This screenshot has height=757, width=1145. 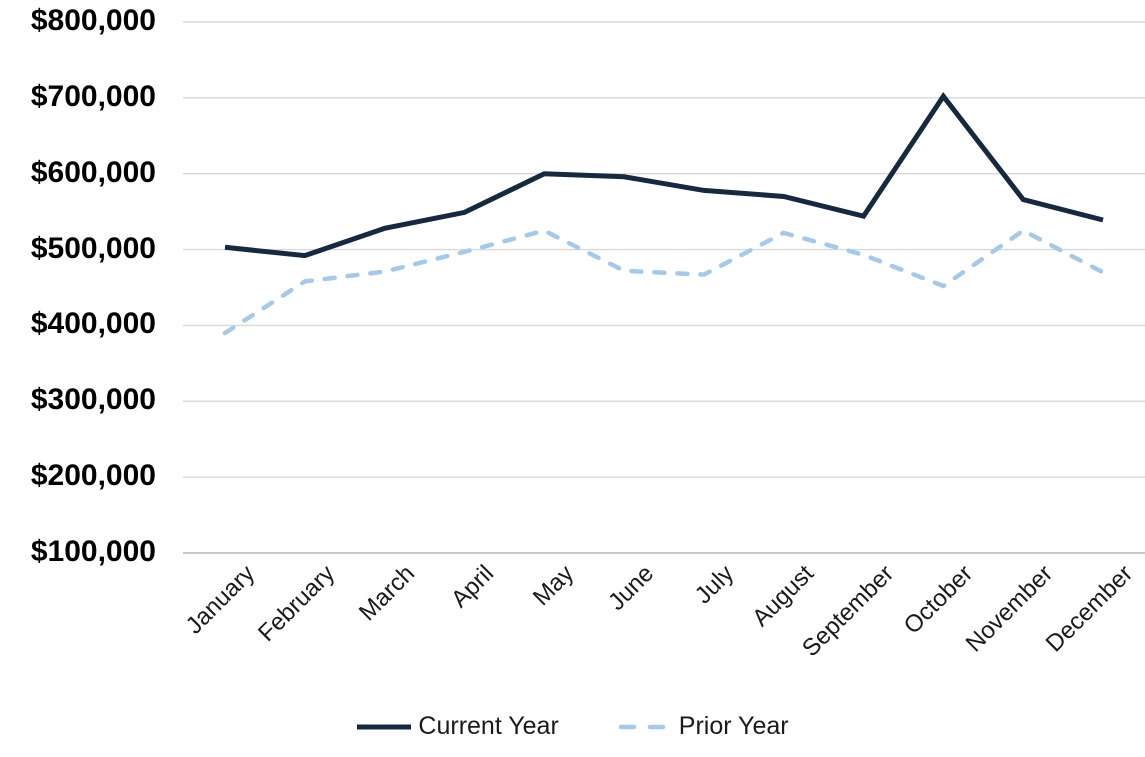 What do you see at coordinates (93, 96) in the screenshot?
I see `y-axis-label: $700,000` at bounding box center [93, 96].